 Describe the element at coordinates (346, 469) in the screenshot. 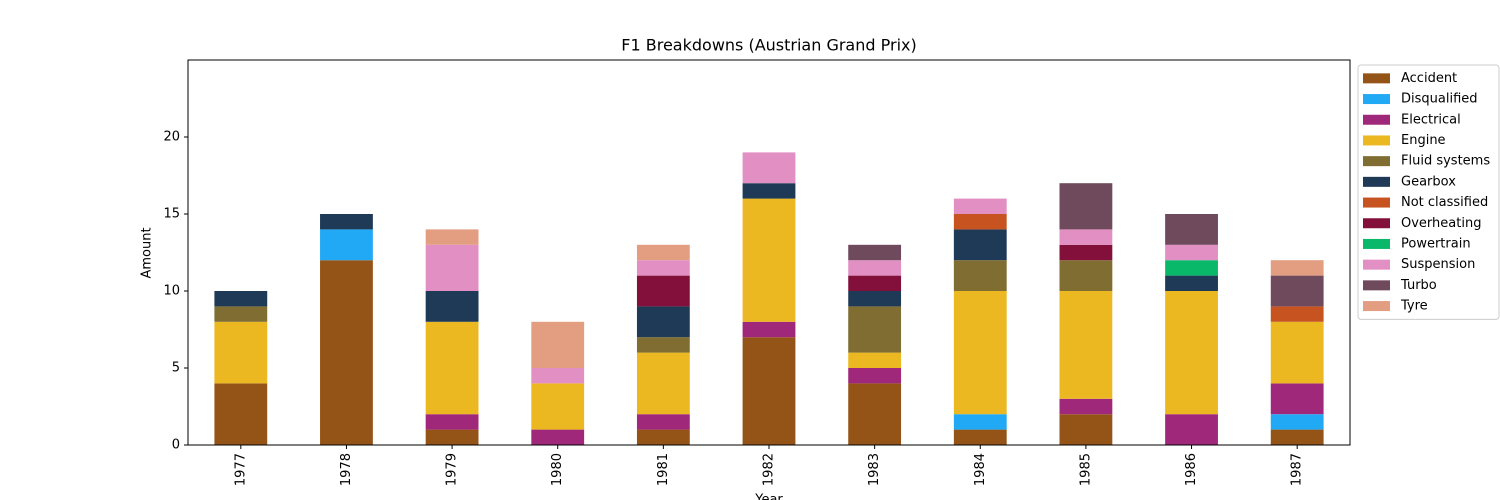

I see `x-tick-label: 1978` at that location.